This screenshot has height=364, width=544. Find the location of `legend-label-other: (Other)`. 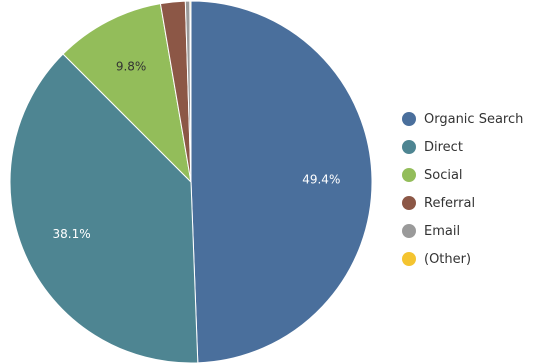

legend-label-other: (Other) is located at coordinates (448, 259).